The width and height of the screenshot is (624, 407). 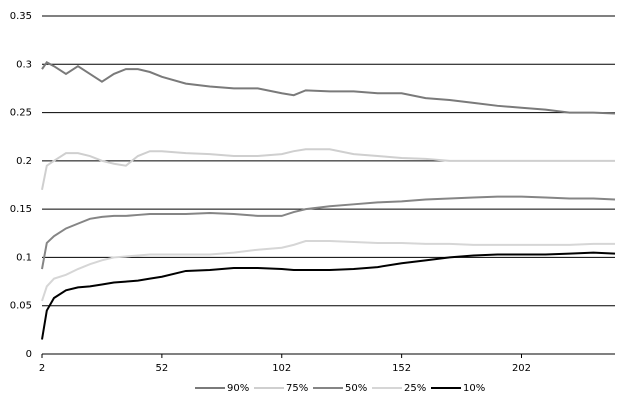 I want to click on y-tick-label: 0.3, so click(x=24, y=64).